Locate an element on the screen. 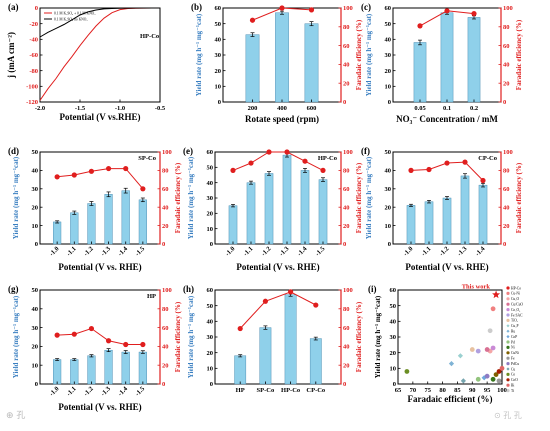 The width and height of the screenshot is (550, 431). scatter-point-star is located at coordinates (496, 294).